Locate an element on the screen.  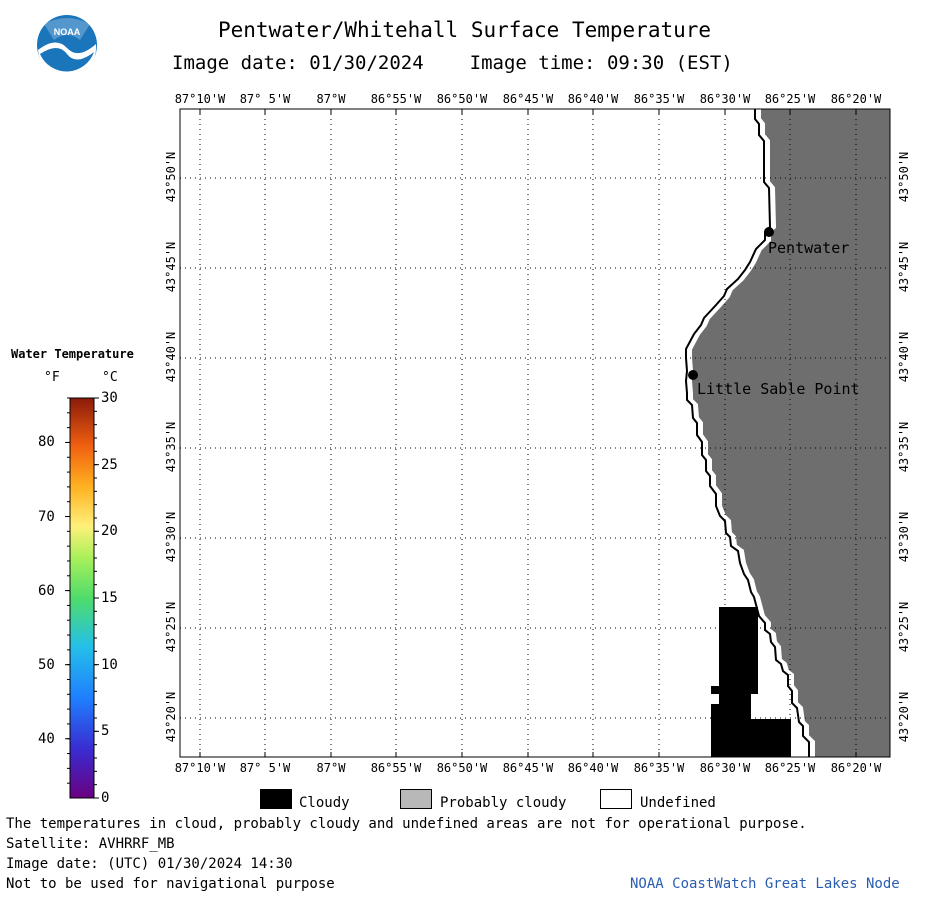
color-scale is located at coordinates (82, 598).